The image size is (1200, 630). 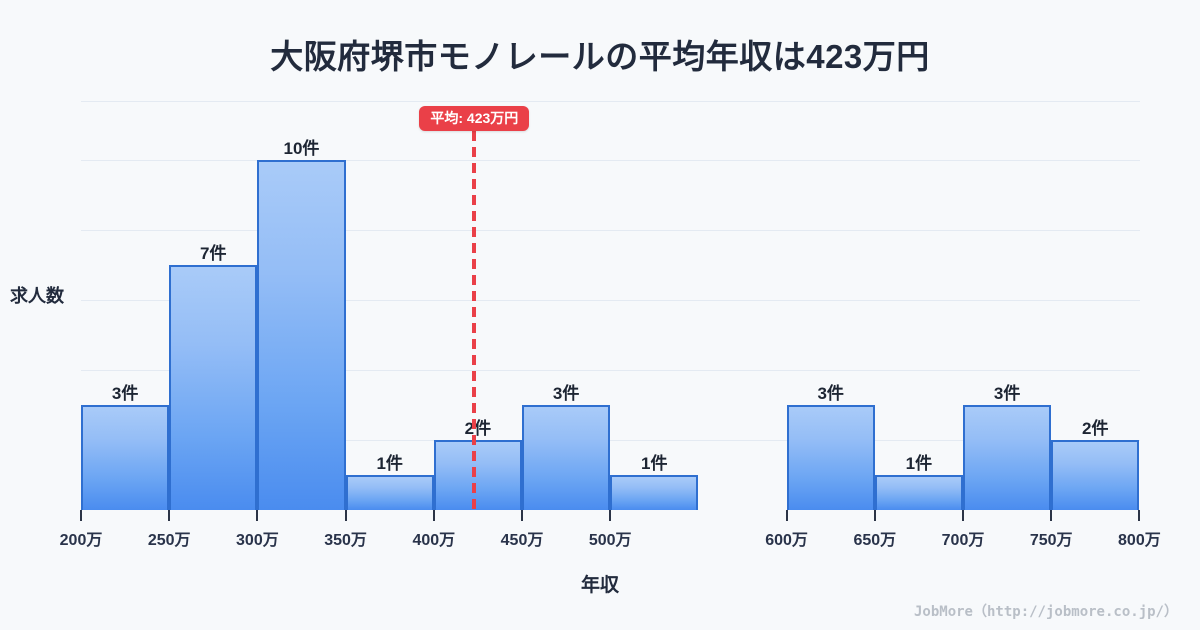 I want to click on x-axis-tick-label: 300万, so click(x=257, y=540).